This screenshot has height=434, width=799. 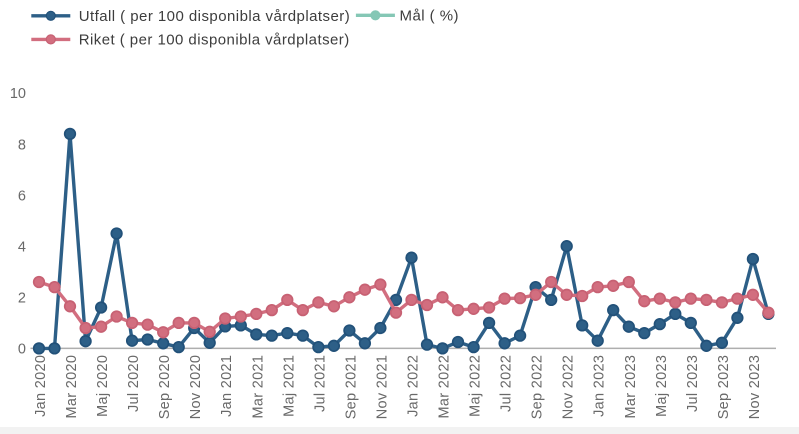 I want to click on svg-text: Mar 2020, so click(x=72, y=387).